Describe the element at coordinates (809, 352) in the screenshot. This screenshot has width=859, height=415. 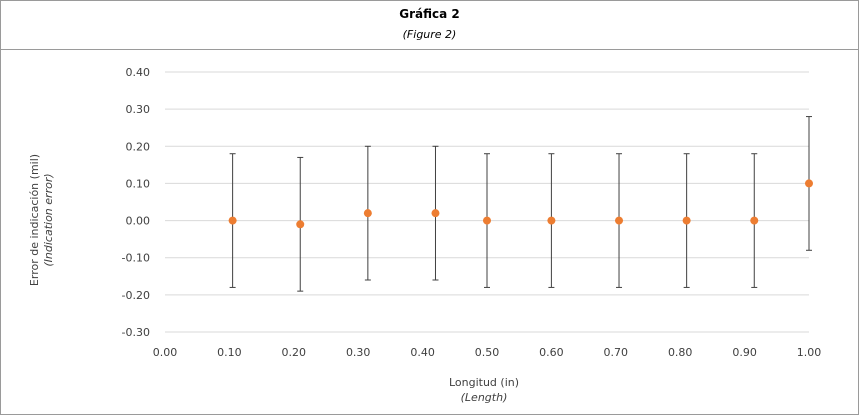
I see `x-tick-label: 1.00` at that location.